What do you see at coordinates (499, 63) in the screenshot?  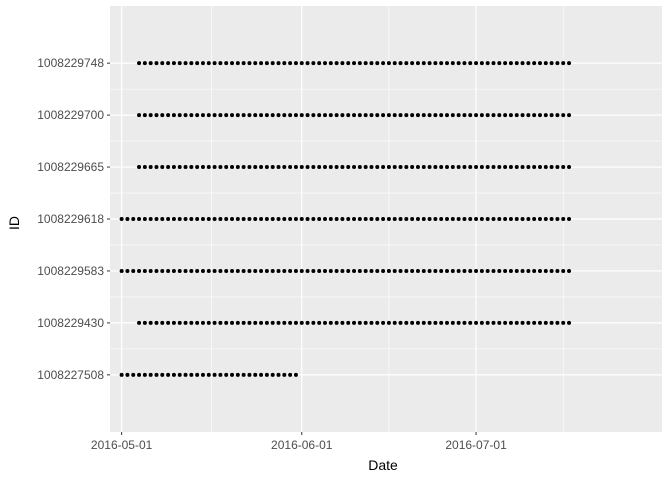 I see `data-point: 1008229748 @ 2016-07-05` at bounding box center [499, 63].